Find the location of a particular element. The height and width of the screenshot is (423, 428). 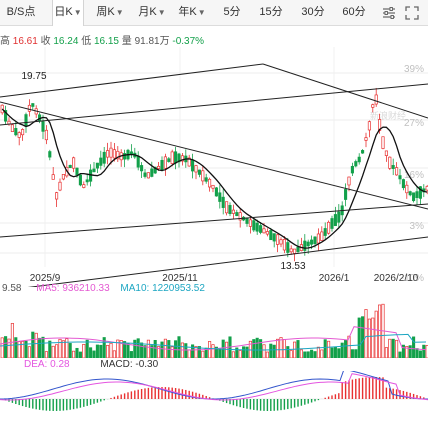

tab-15min: 15分 is located at coordinates (271, 12).